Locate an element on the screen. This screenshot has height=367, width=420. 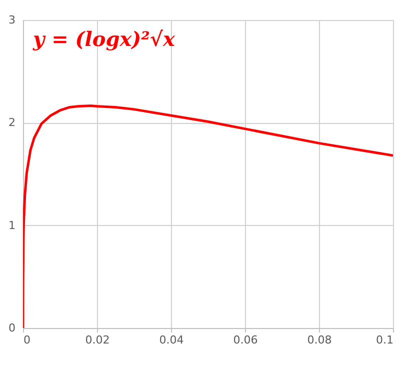
x-tick-label: 0.06 is located at coordinates (245, 340).